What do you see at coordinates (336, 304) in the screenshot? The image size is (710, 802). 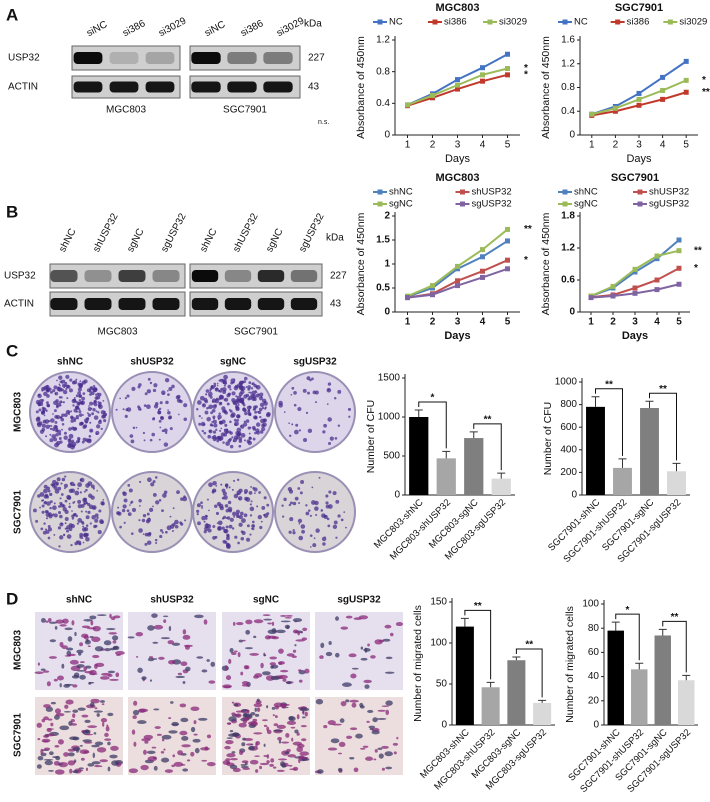 I see `size-label: 43` at bounding box center [336, 304].